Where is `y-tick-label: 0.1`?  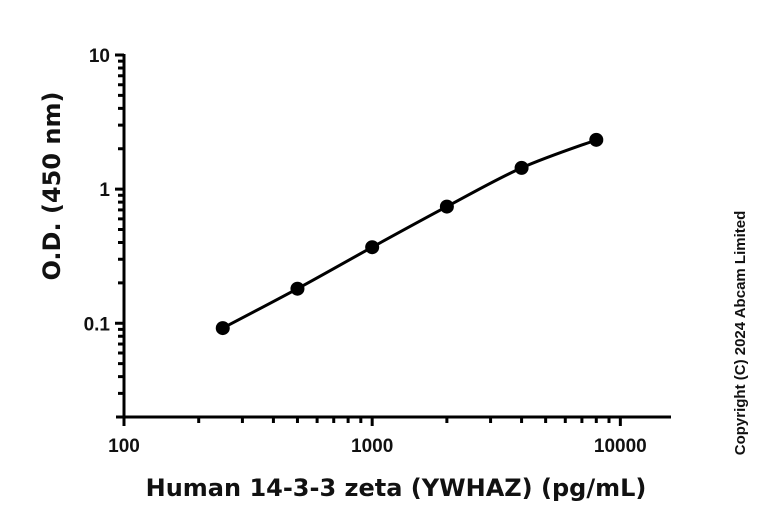 y-tick-label: 0.1 is located at coordinates (97, 324).